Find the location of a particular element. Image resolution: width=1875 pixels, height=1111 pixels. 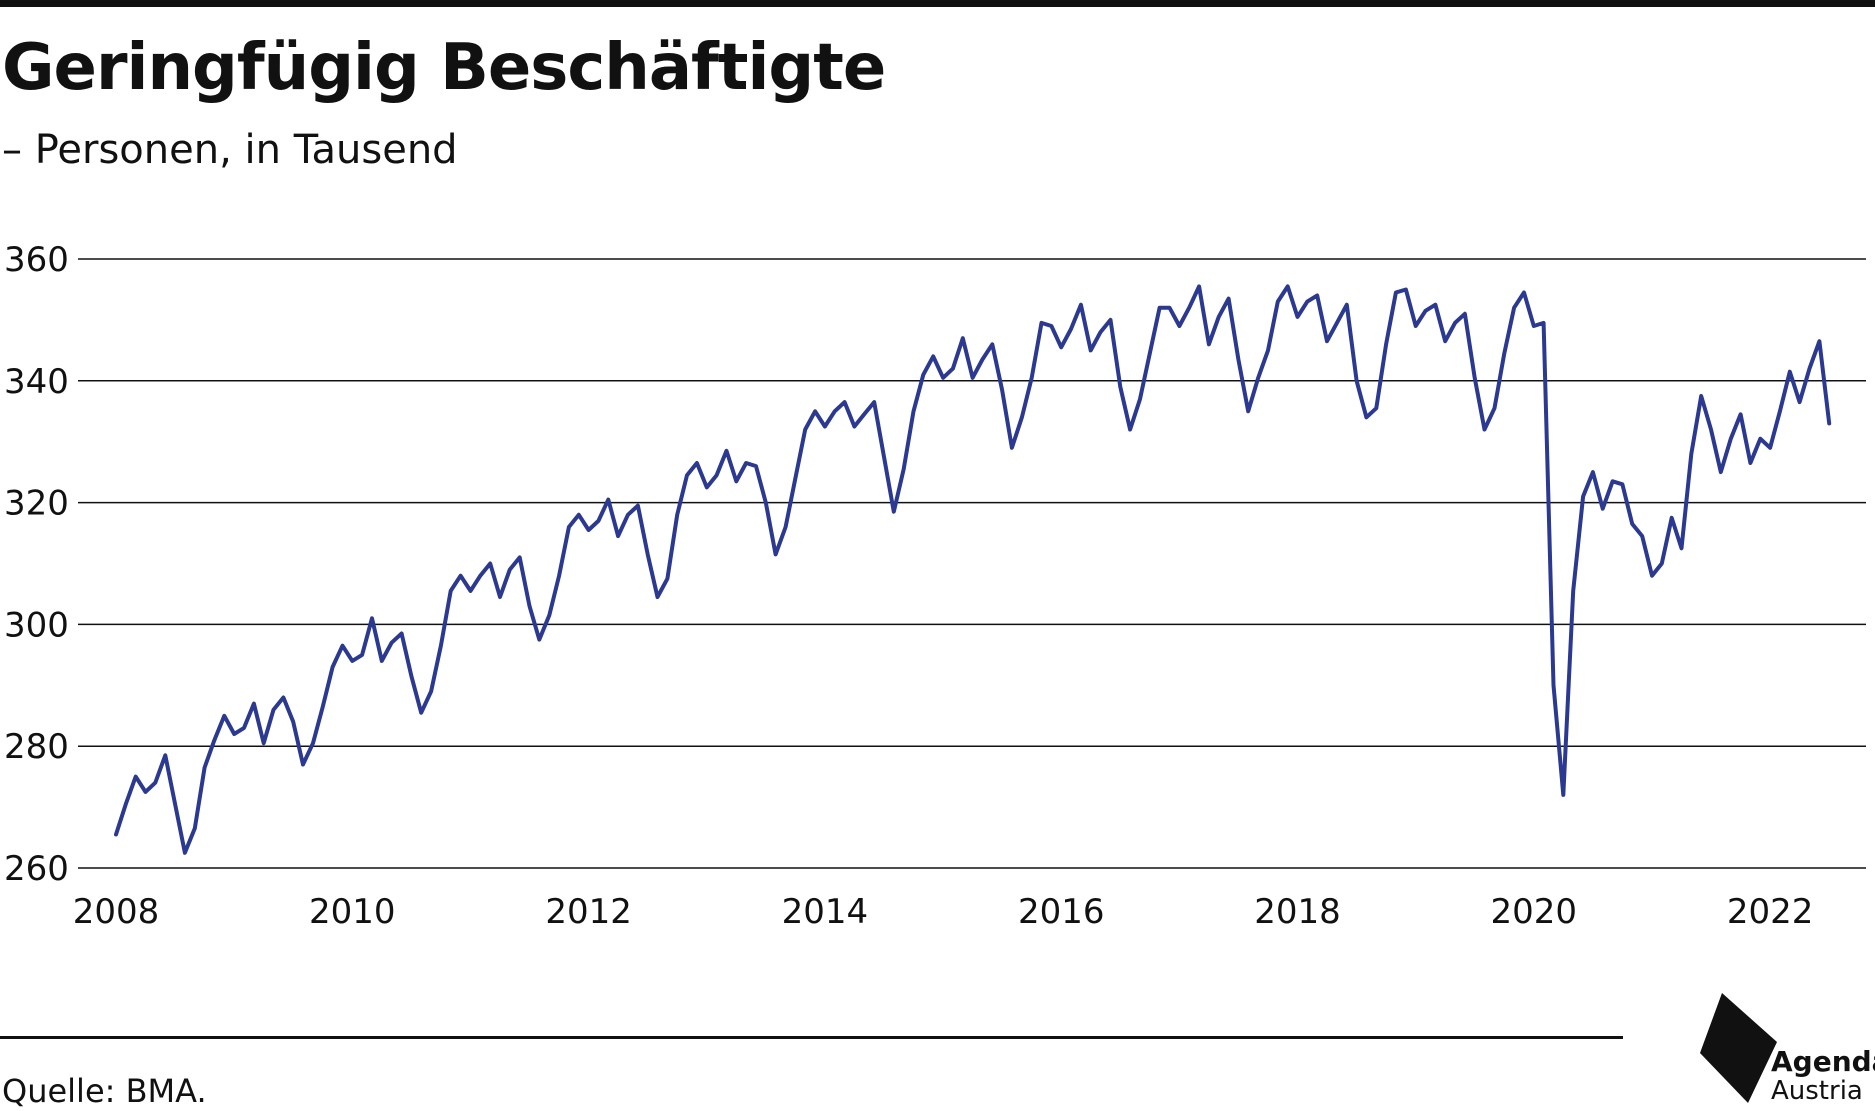

x-tick-label: 2010 is located at coordinates (352, 912).